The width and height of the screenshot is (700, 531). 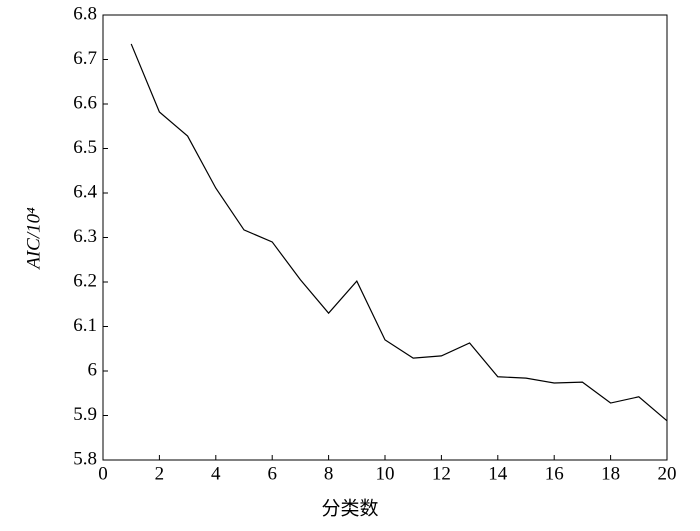 I want to click on y-tick-label: 6.7, so click(x=85, y=58).